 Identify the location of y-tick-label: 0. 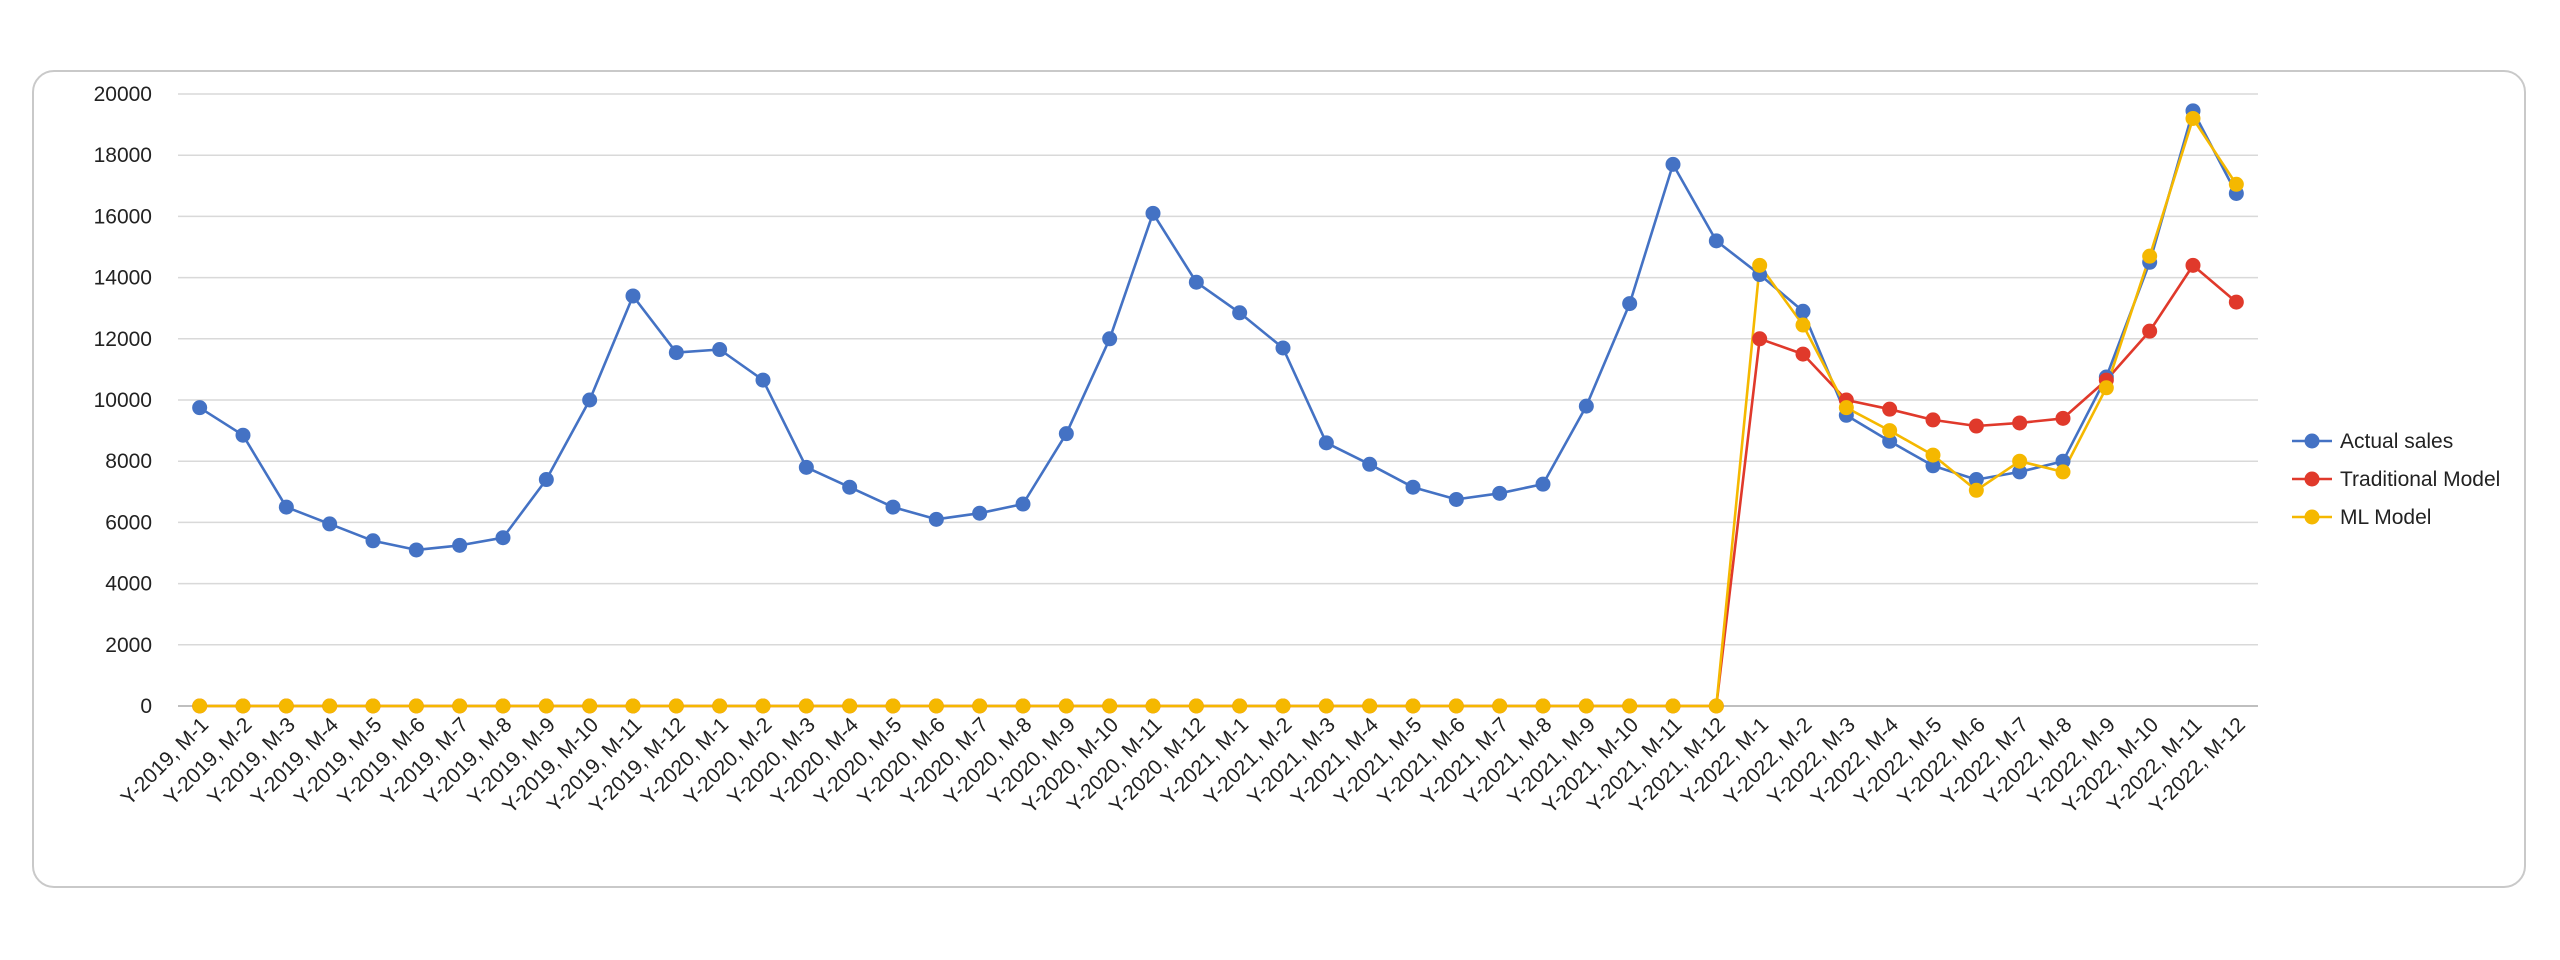
(146, 706).